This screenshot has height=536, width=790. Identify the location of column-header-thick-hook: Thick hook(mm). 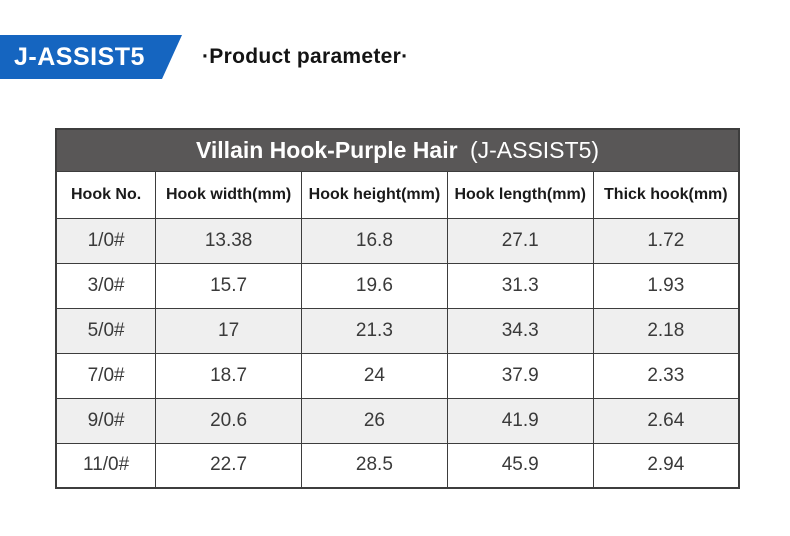
(666, 194).